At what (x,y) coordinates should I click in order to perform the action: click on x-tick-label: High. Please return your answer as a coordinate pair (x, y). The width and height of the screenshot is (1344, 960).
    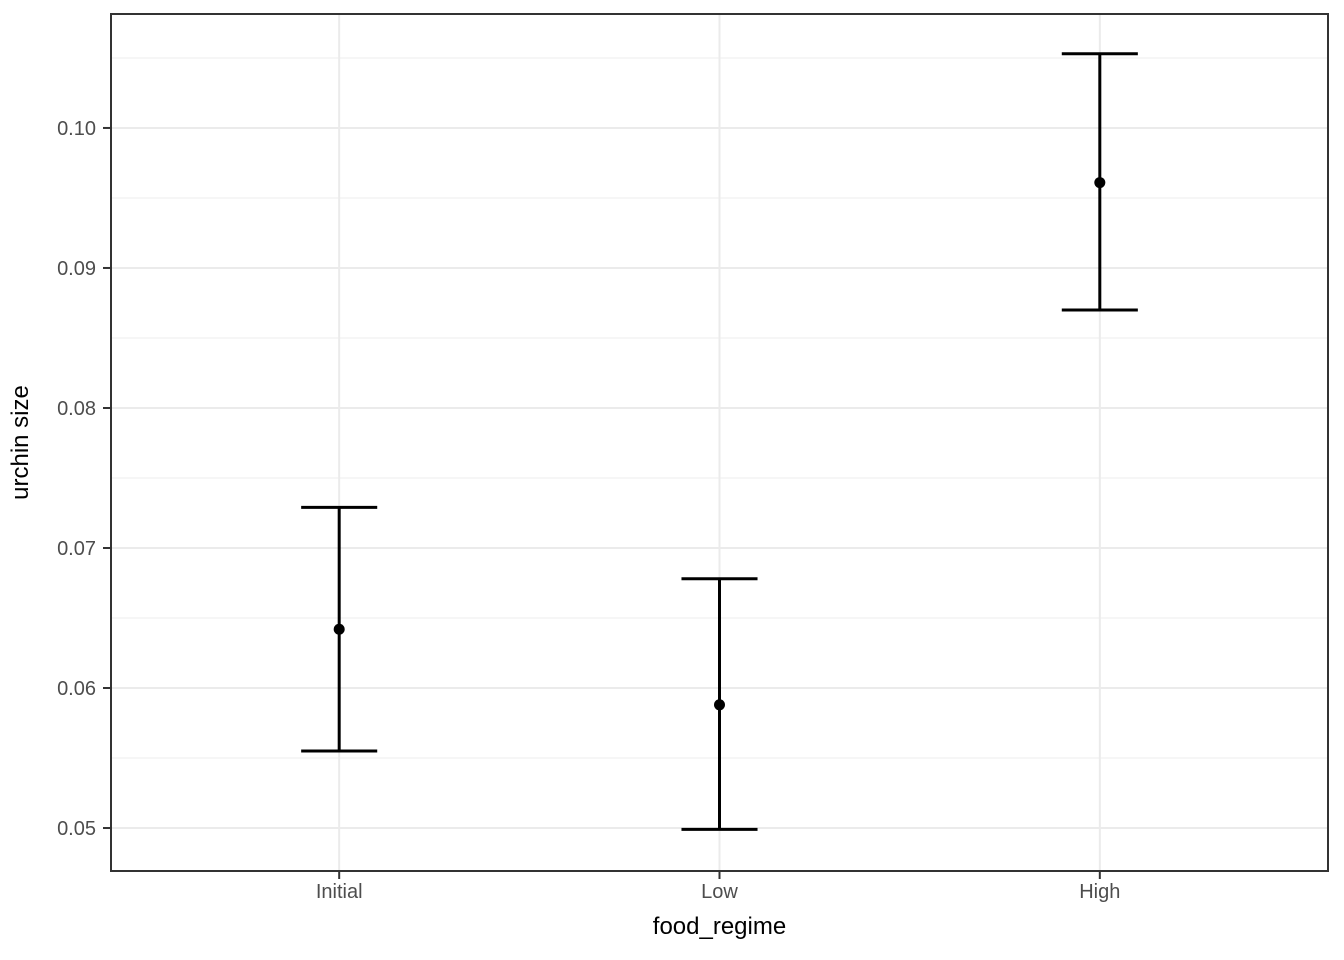
    Looking at the image, I should click on (1099, 892).